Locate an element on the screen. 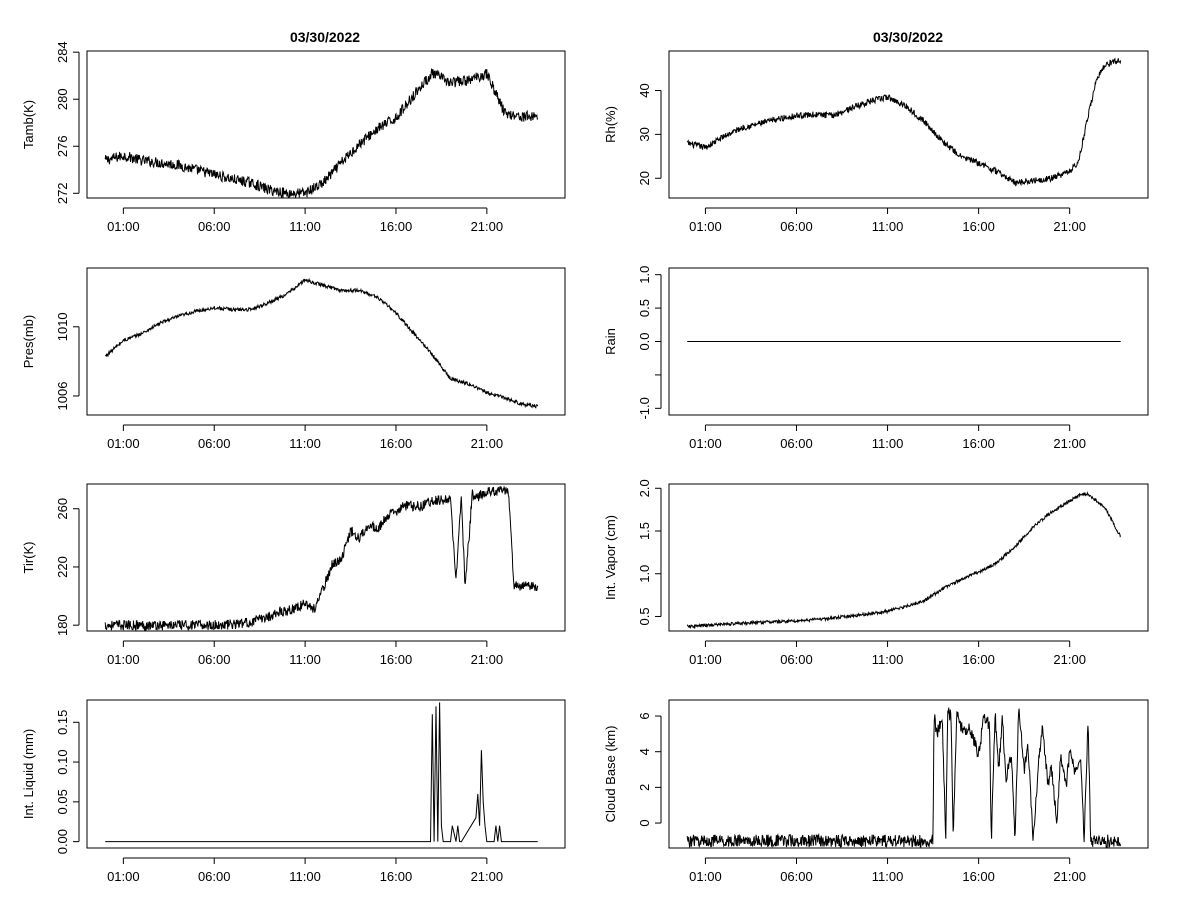 The height and width of the screenshot is (900, 1200). tir-x-tick-label: 21:00 is located at coordinates (487, 659).